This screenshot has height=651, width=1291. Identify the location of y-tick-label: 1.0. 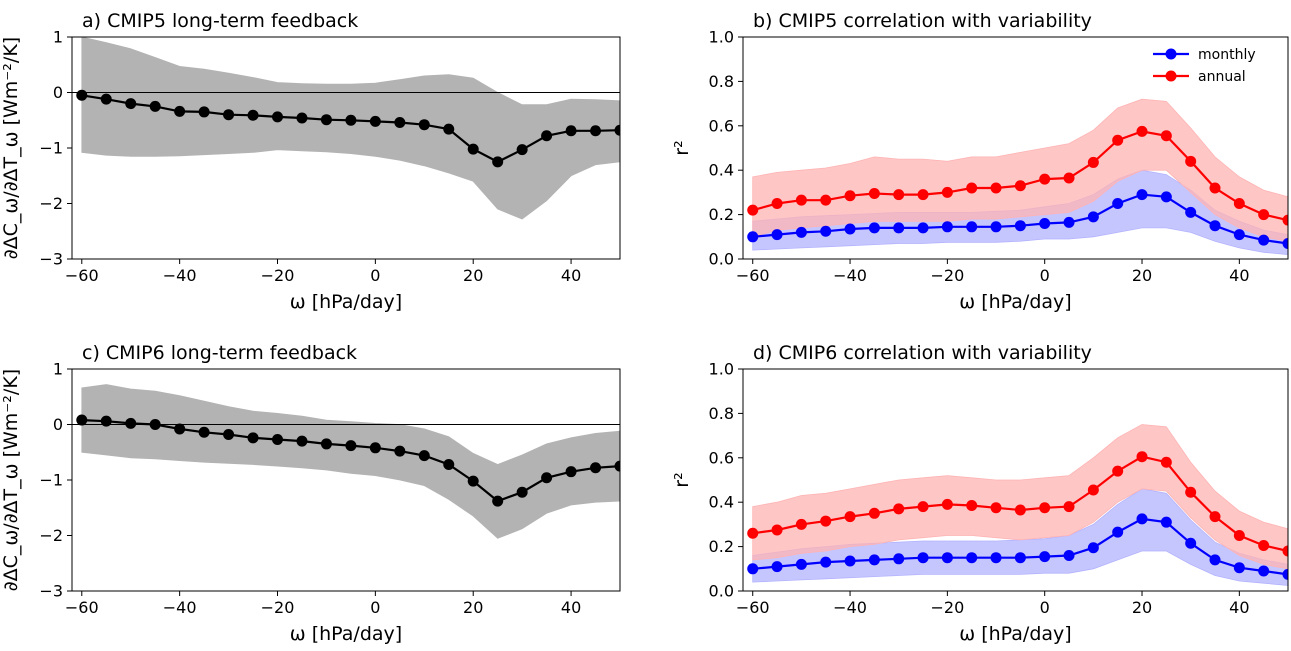
(721, 369).